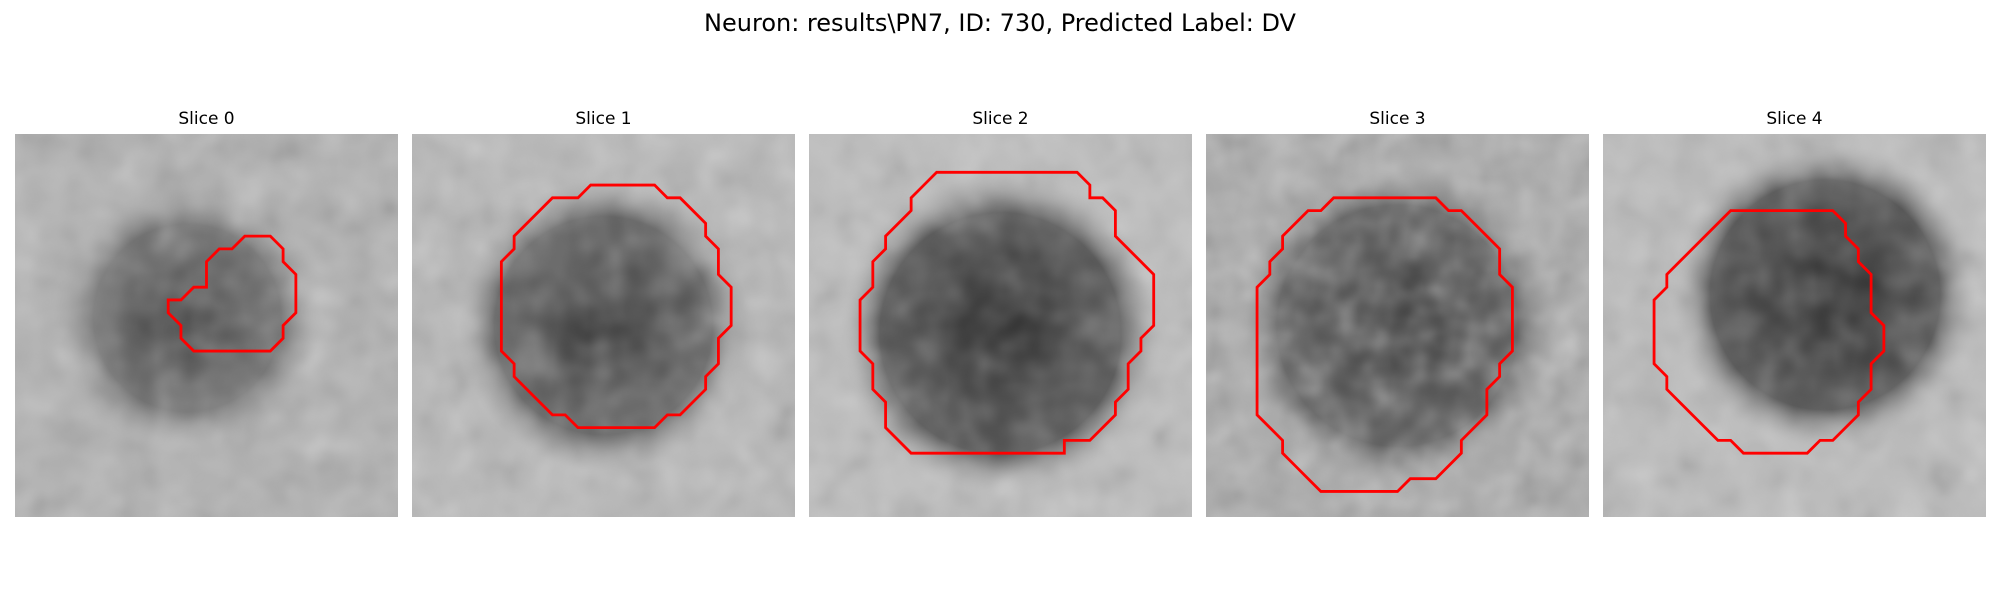 The height and width of the screenshot is (600, 2000). What do you see at coordinates (1397, 119) in the screenshot?
I see `slice-title: Slice 3` at bounding box center [1397, 119].